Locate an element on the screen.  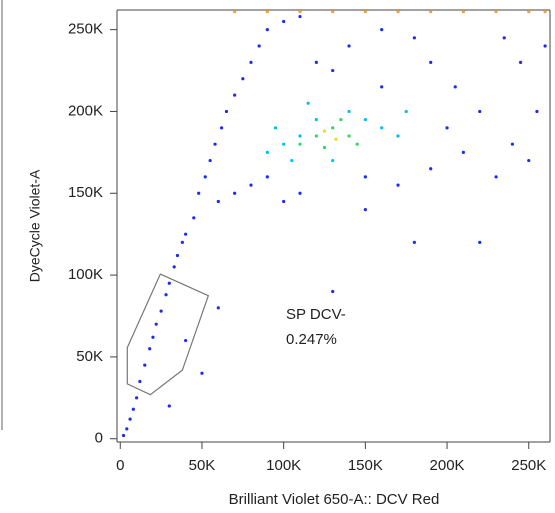
x-axis-label: Brilliant Violet 650-A:: DCV Red is located at coordinates (334, 499).